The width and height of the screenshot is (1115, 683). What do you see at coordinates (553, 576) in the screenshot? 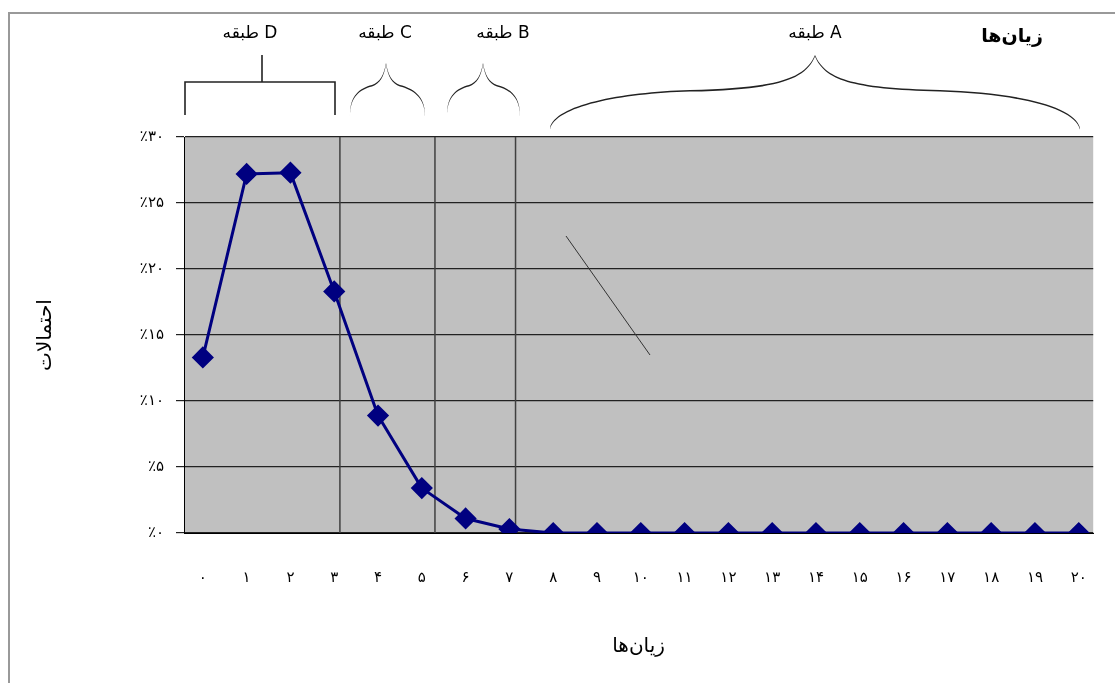
I see `x-tick-label: ۸` at bounding box center [553, 576].